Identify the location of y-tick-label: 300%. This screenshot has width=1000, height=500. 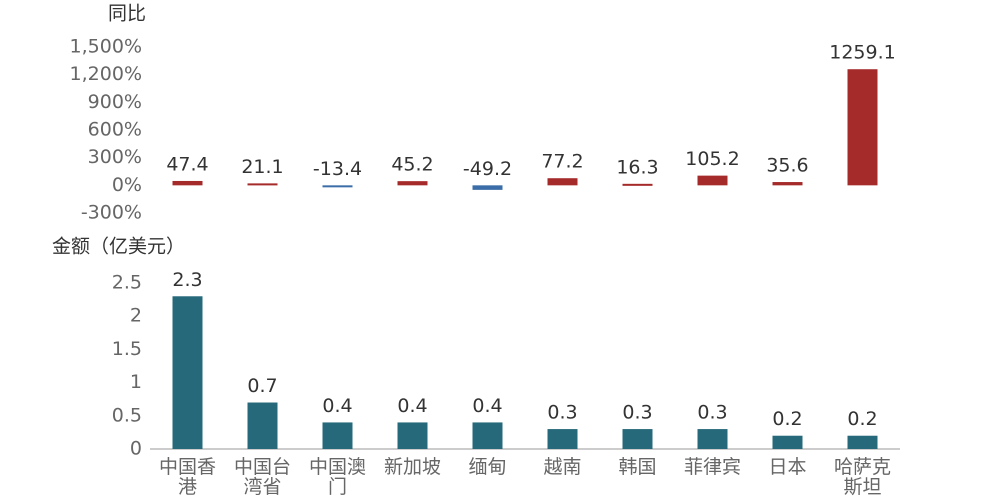
(115, 157).